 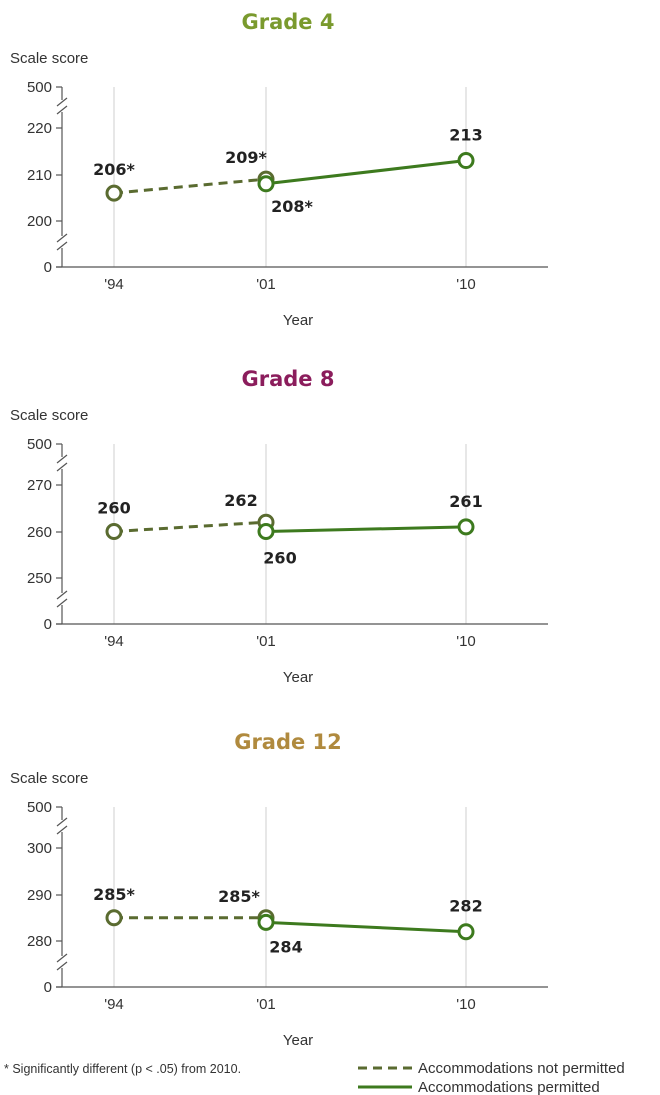 What do you see at coordinates (39, 941) in the screenshot?
I see `y-tick-label: 280` at bounding box center [39, 941].